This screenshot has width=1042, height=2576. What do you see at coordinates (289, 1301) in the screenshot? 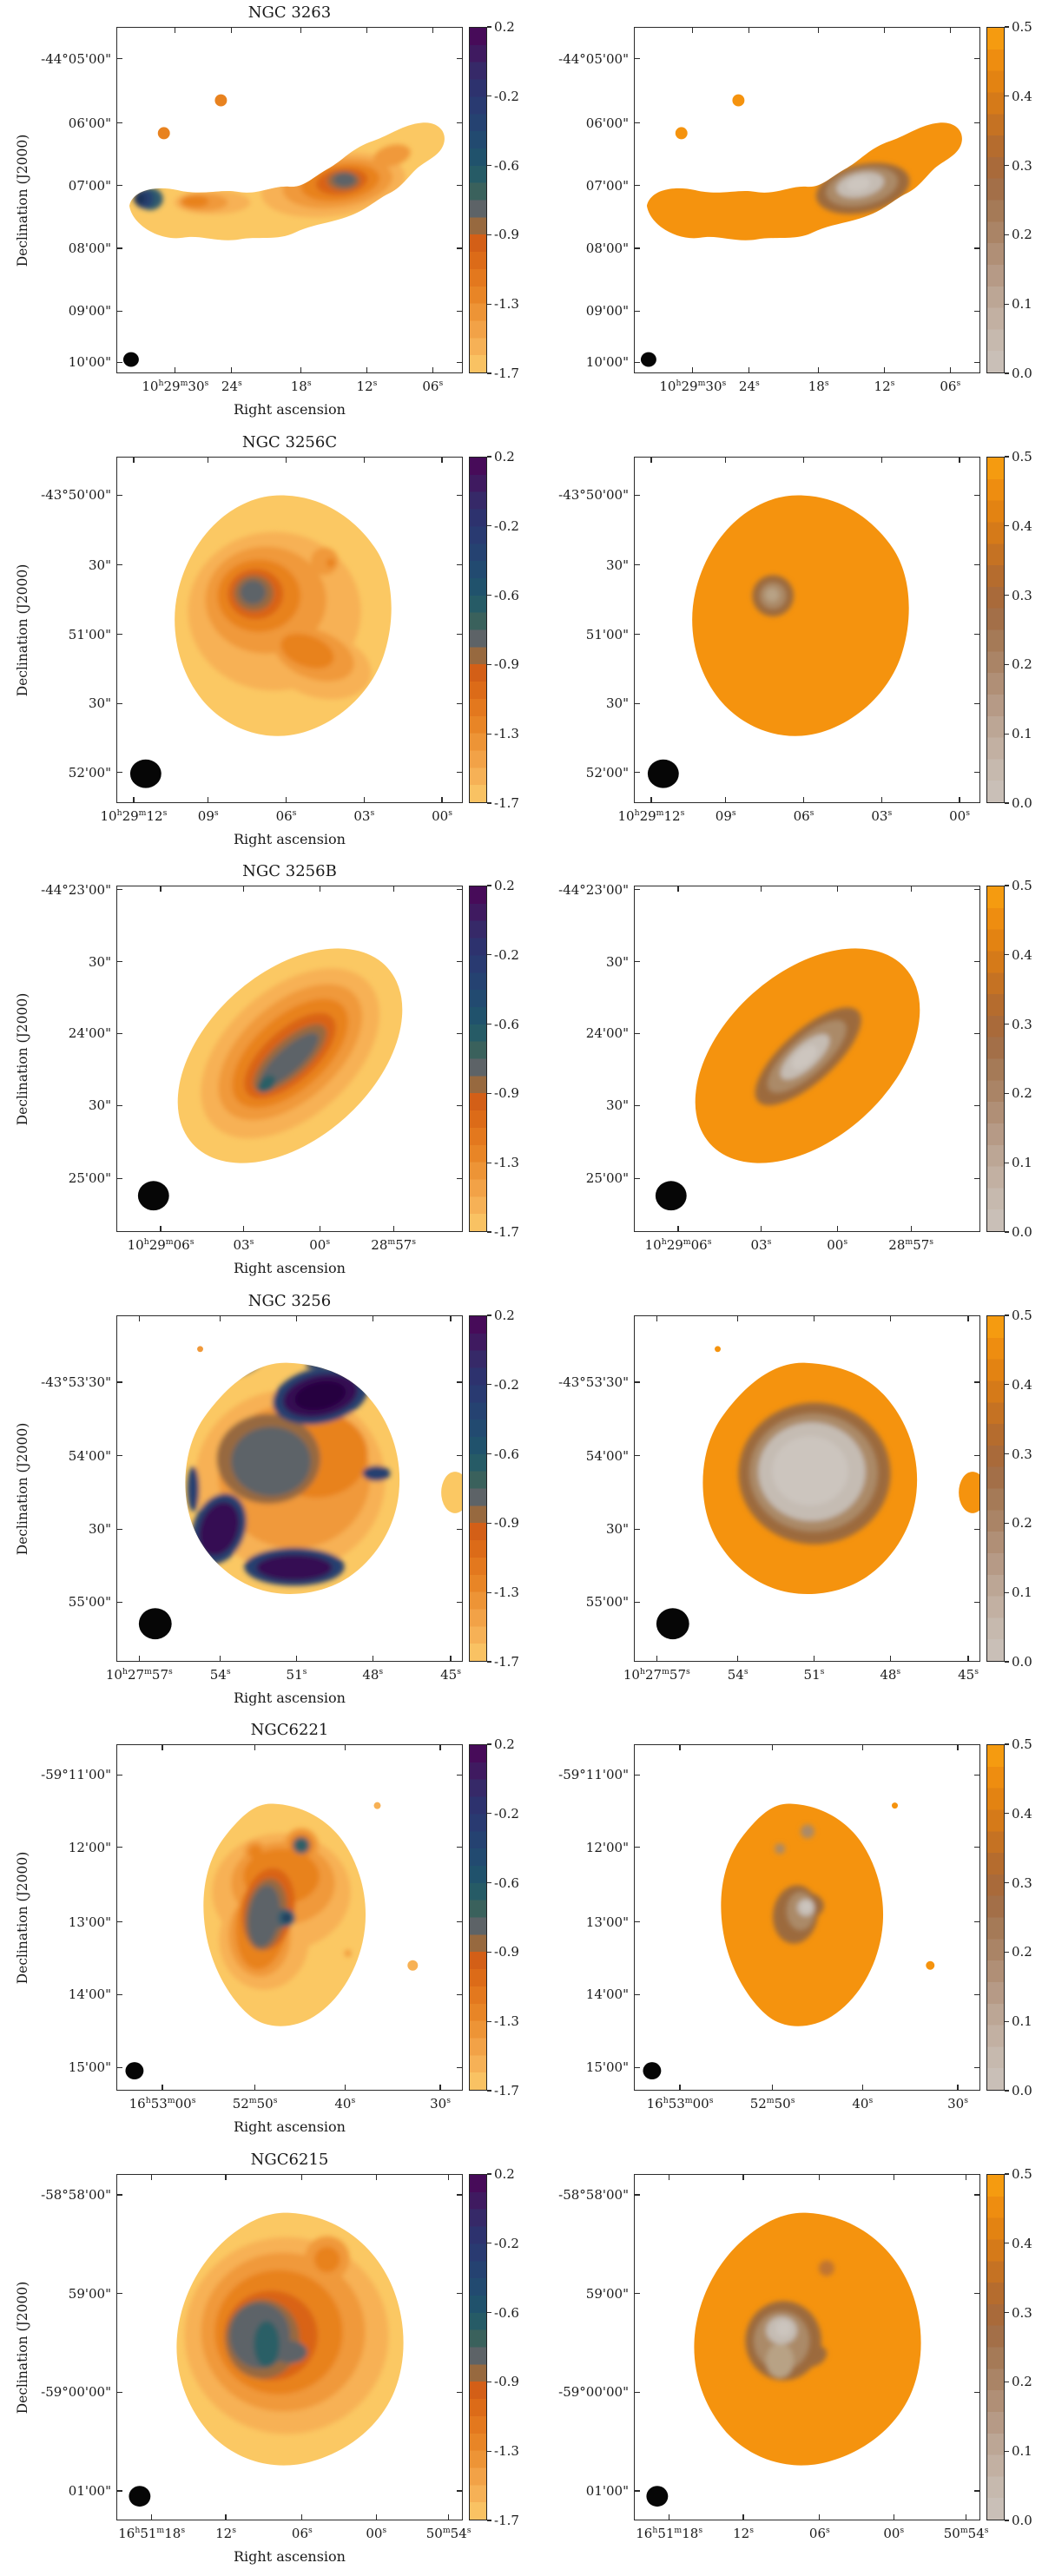
I see `panel-title: NGC 3256` at bounding box center [289, 1301].